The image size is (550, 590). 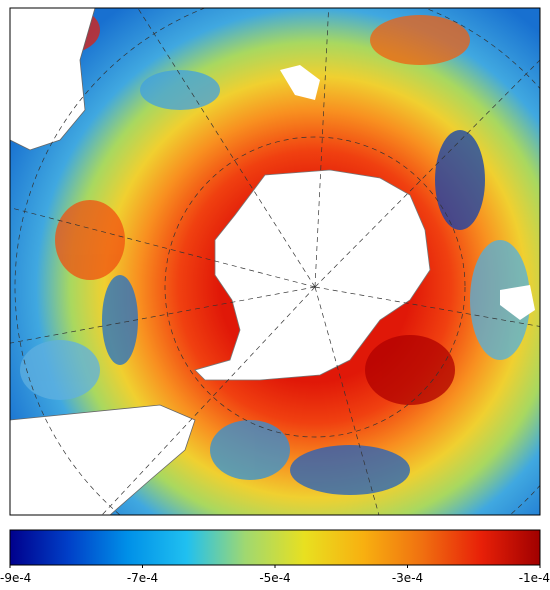 I want to click on x-tick-label: -7e-4, so click(x=142, y=578).